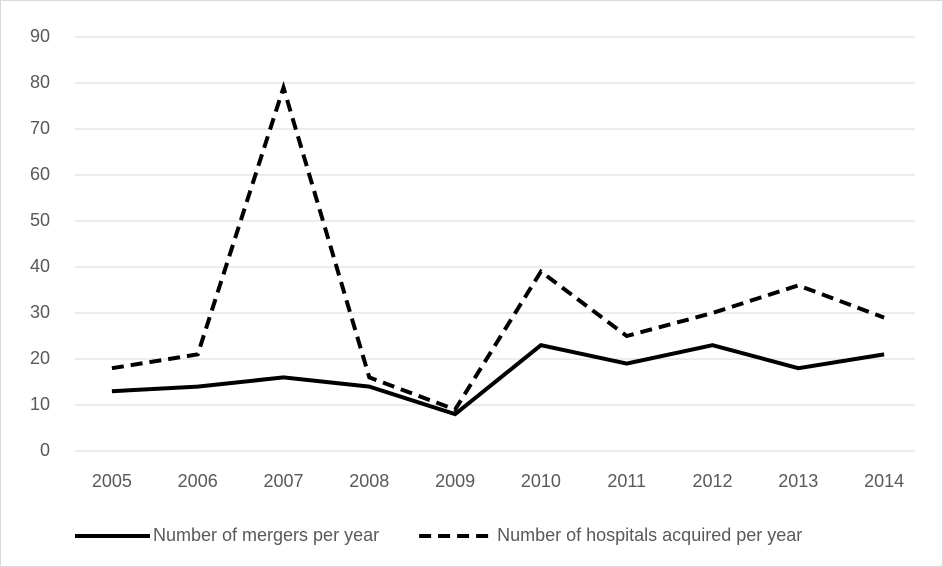  Describe the element at coordinates (40, 82) in the screenshot. I see `y-tick-label: 80` at that location.